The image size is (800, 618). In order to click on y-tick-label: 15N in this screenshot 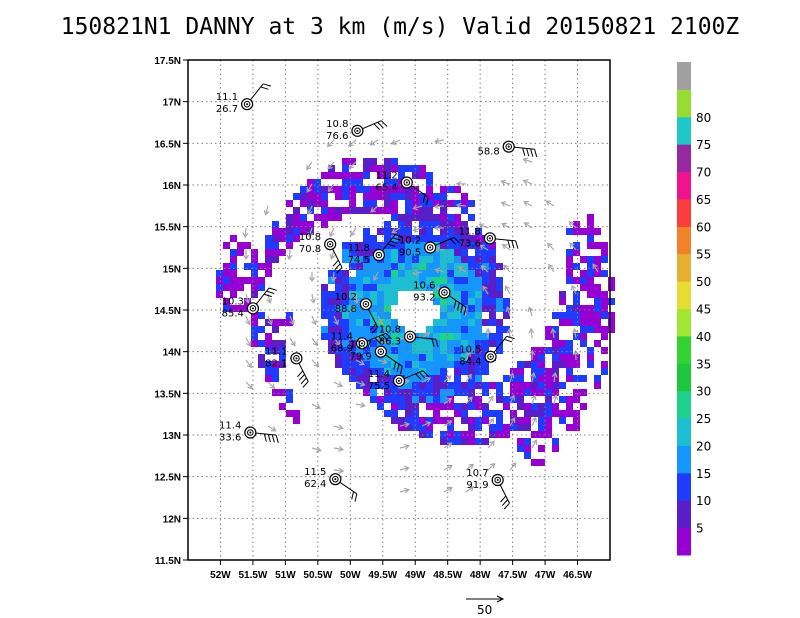, I will do `click(172, 269)`.